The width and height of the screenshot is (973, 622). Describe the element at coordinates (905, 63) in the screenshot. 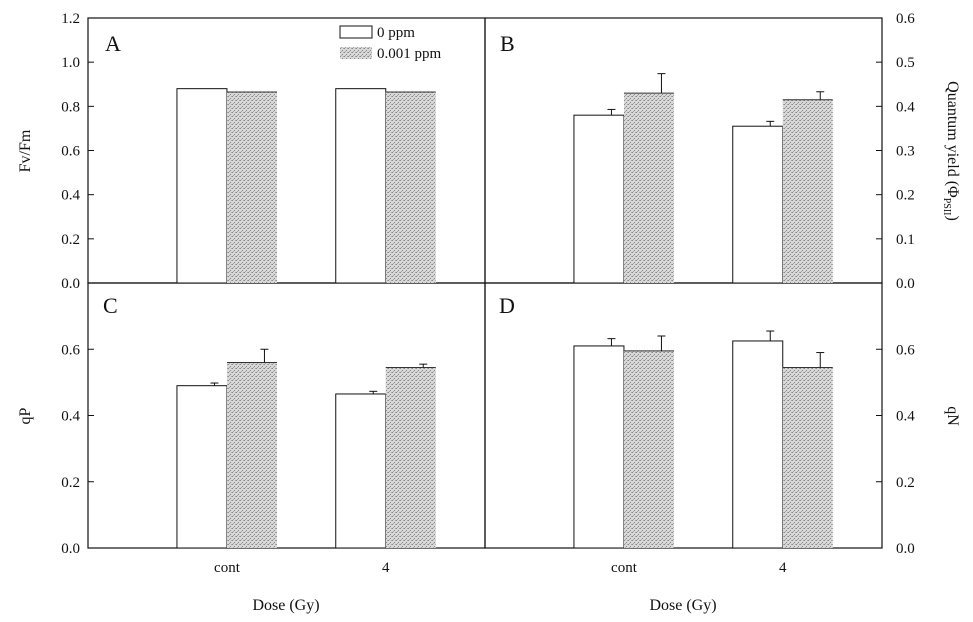

I see `panel-b-ytick-label-5: 0.5` at that location.